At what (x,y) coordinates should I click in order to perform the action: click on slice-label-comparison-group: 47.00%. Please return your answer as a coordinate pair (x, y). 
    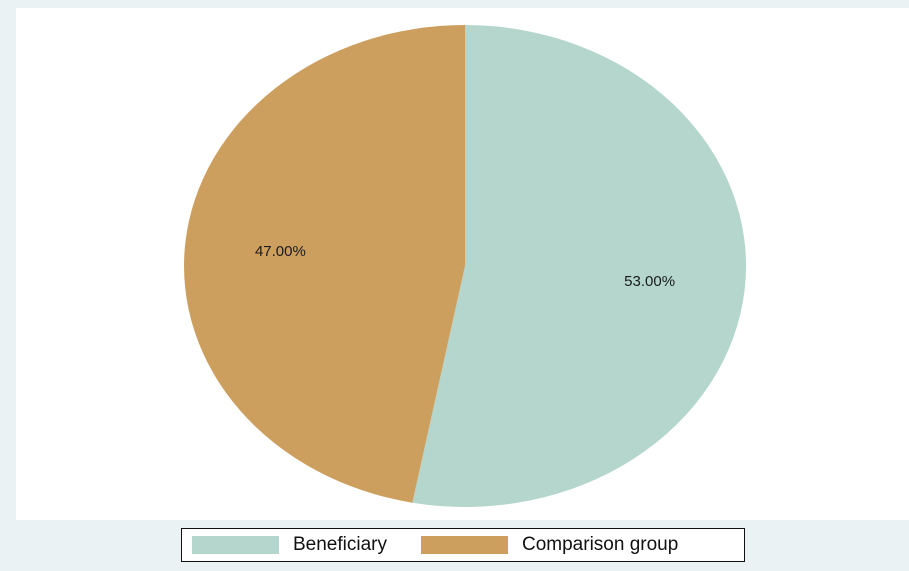
    Looking at the image, I should click on (280, 251).